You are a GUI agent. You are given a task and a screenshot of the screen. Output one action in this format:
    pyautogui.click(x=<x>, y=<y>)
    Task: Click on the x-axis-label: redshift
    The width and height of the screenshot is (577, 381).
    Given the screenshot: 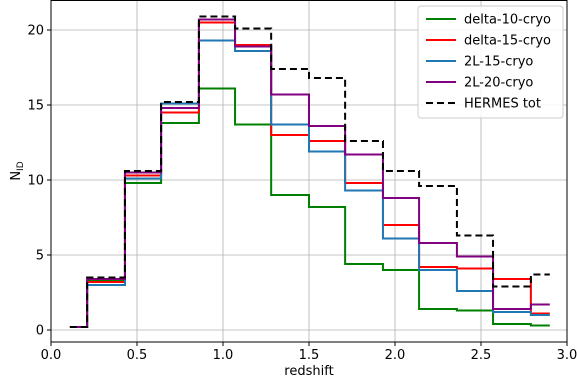 What is the action you would take?
    pyautogui.click(x=308, y=371)
    